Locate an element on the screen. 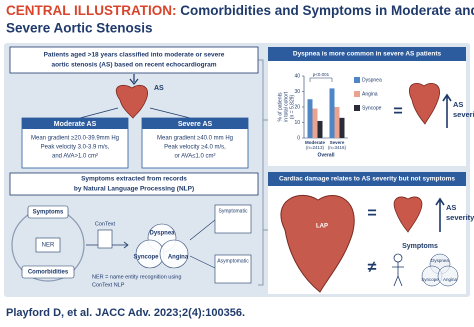 Image resolution: width=474 pixels, height=327 pixels. severe-title: Severe AS is located at coordinates (195, 124).